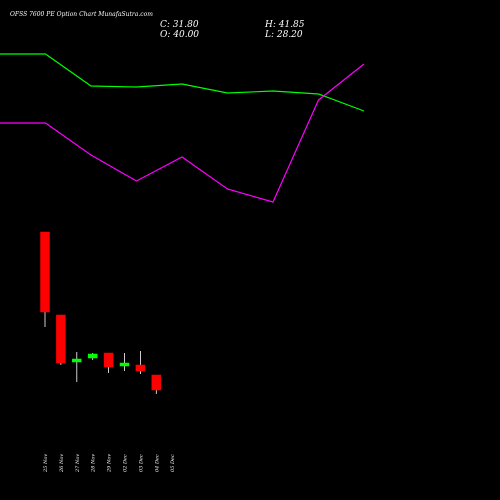 This screenshot has height=500, width=500. I want to click on x-tick-label: 04 Dec, so click(157, 463).